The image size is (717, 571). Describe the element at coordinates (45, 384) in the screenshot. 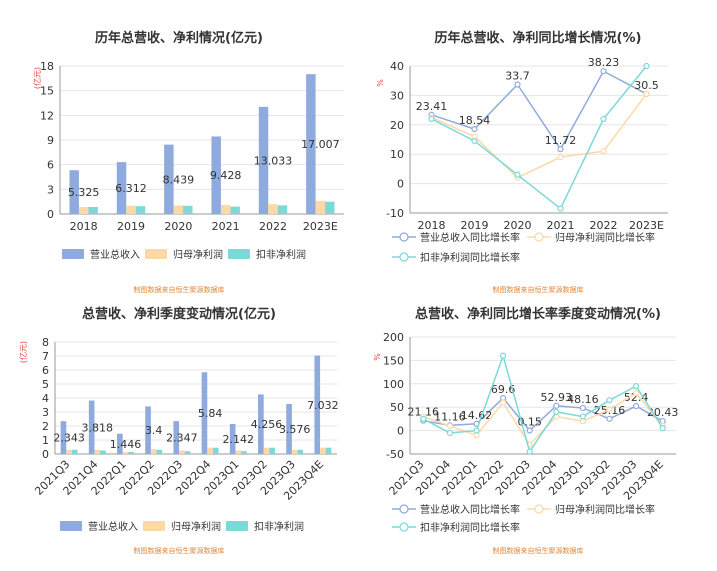

I see `y-tick-label: 5` at that location.